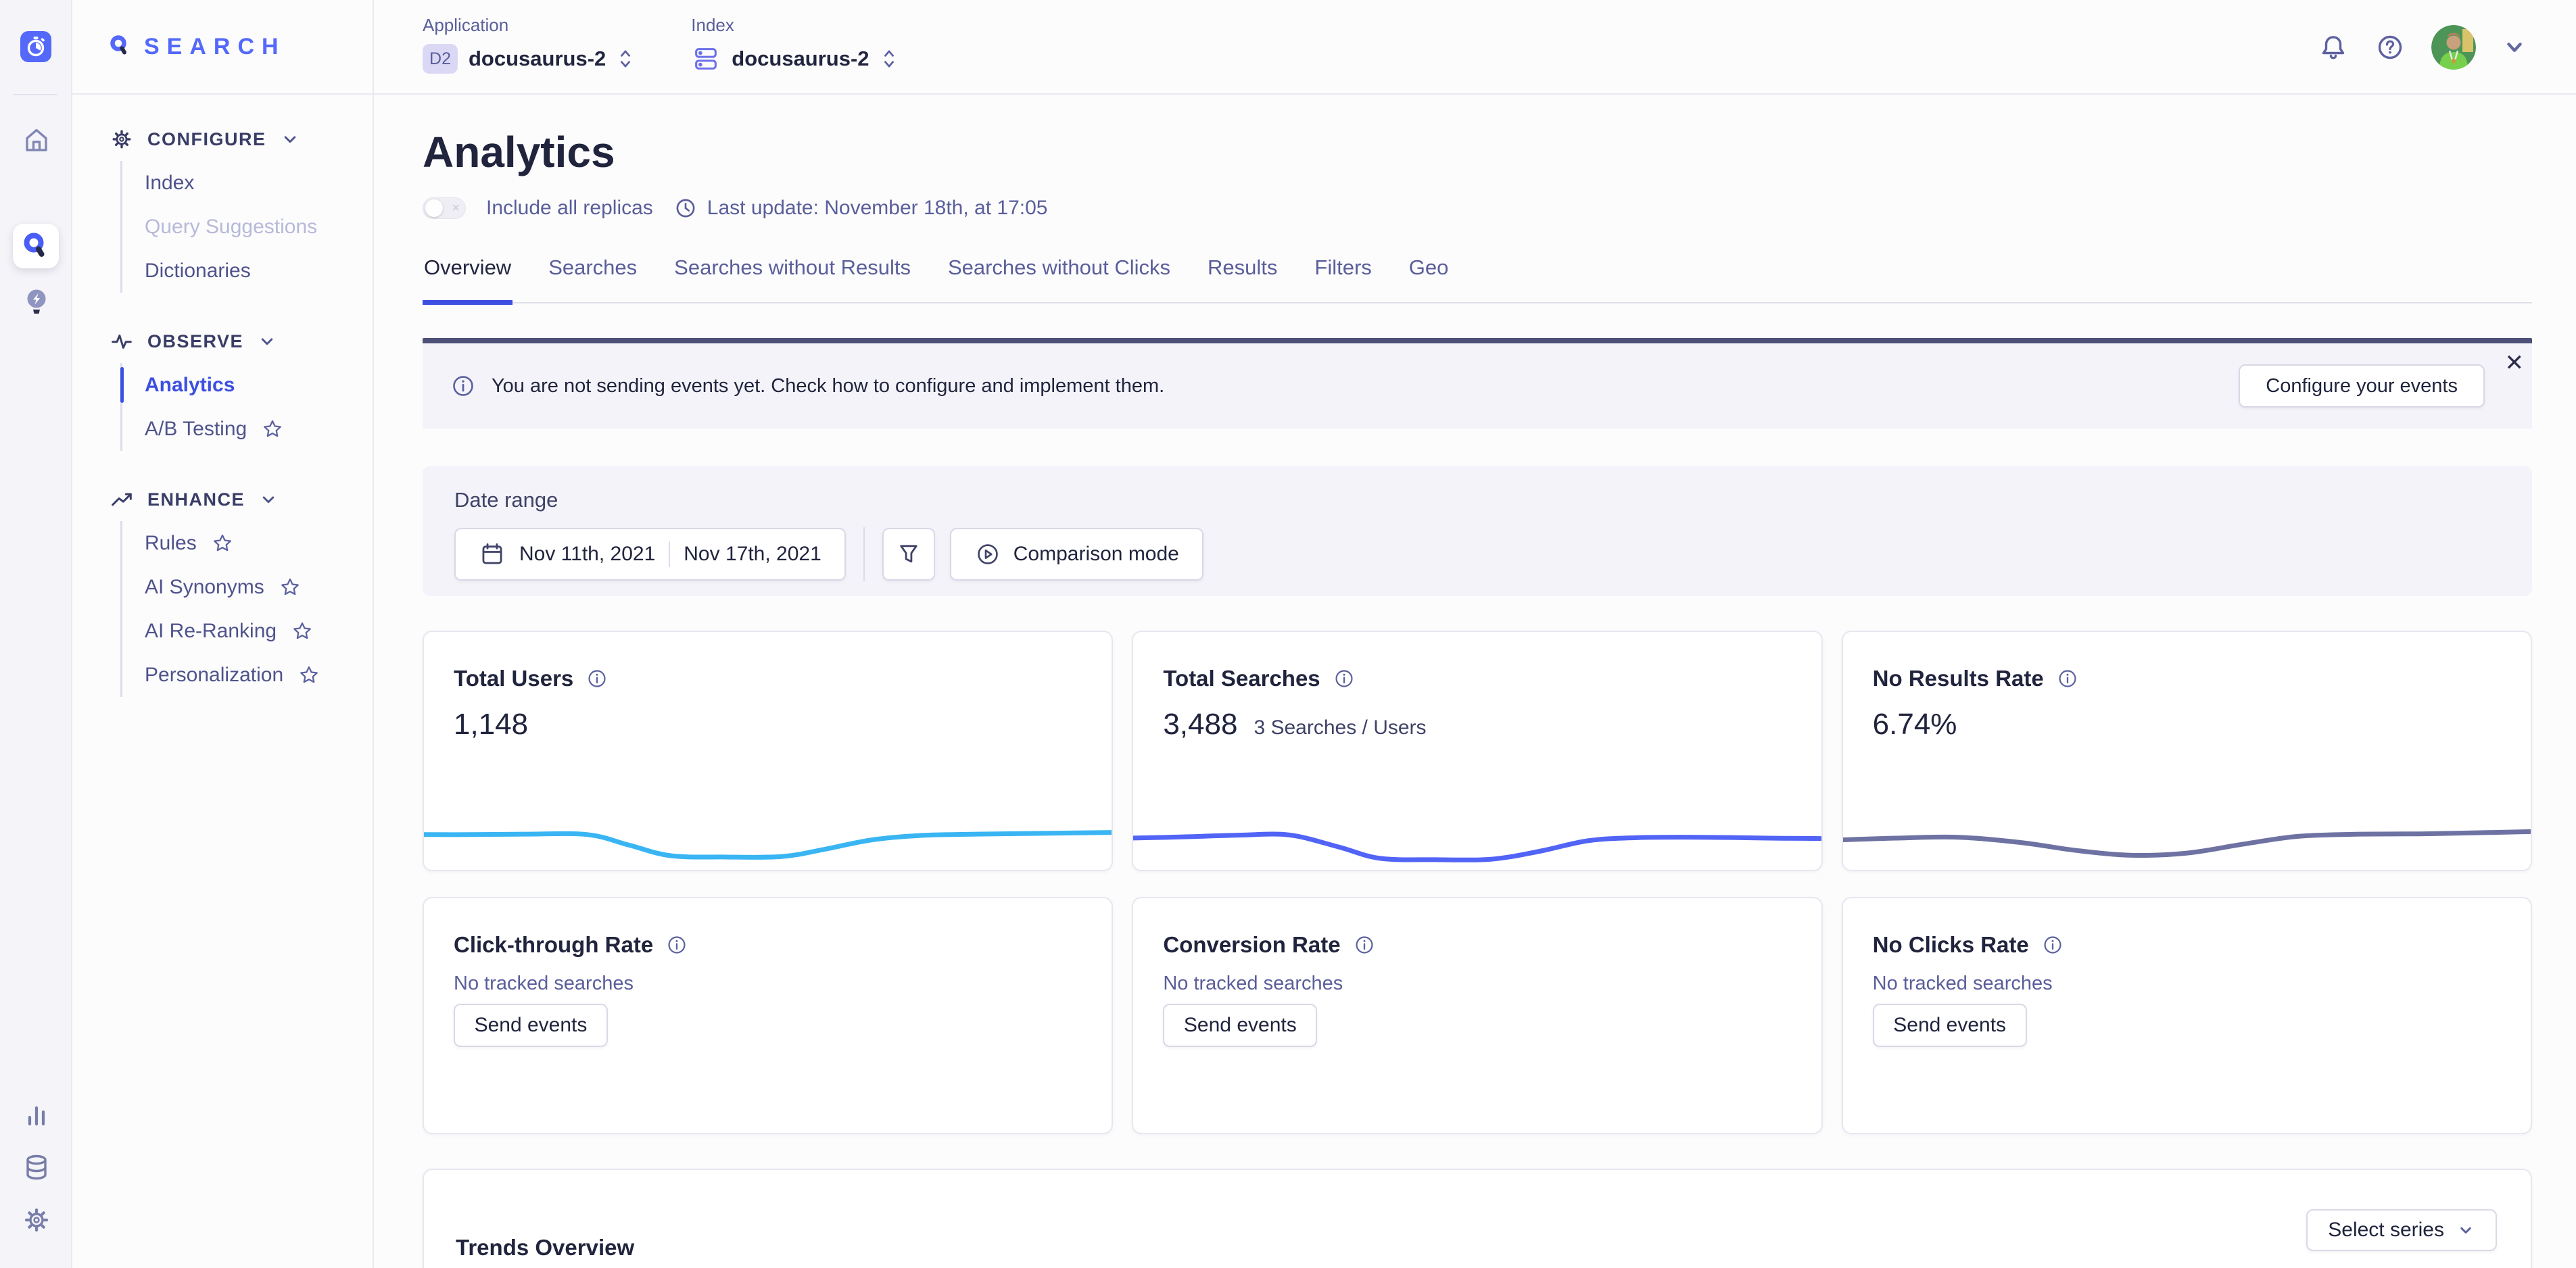 Image resolution: width=2576 pixels, height=1268 pixels. I want to click on sidebar-item-ai-synonyms: AI Synonyms, so click(259, 587).